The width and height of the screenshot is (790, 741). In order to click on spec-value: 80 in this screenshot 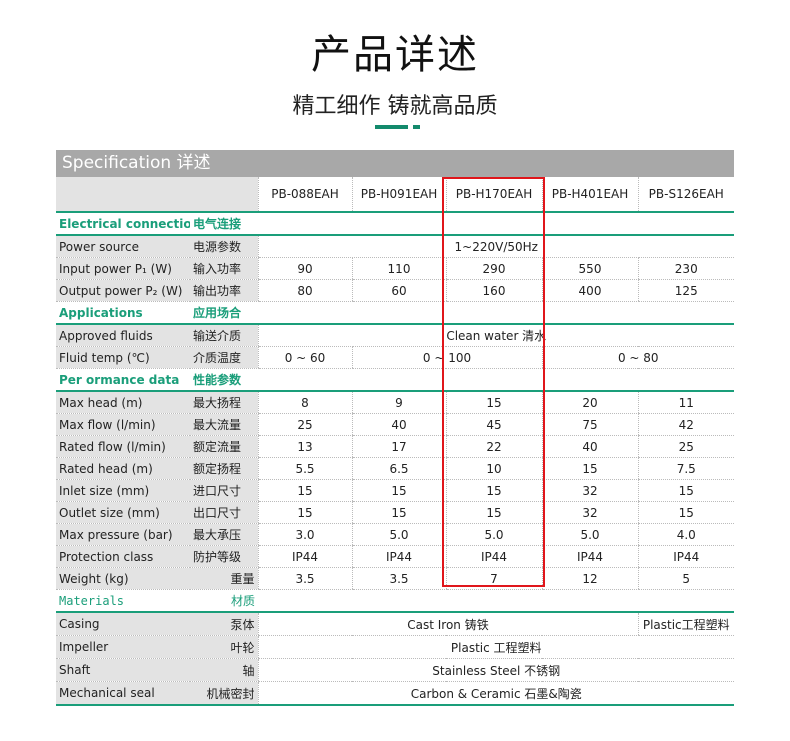, I will do `click(304, 290)`.